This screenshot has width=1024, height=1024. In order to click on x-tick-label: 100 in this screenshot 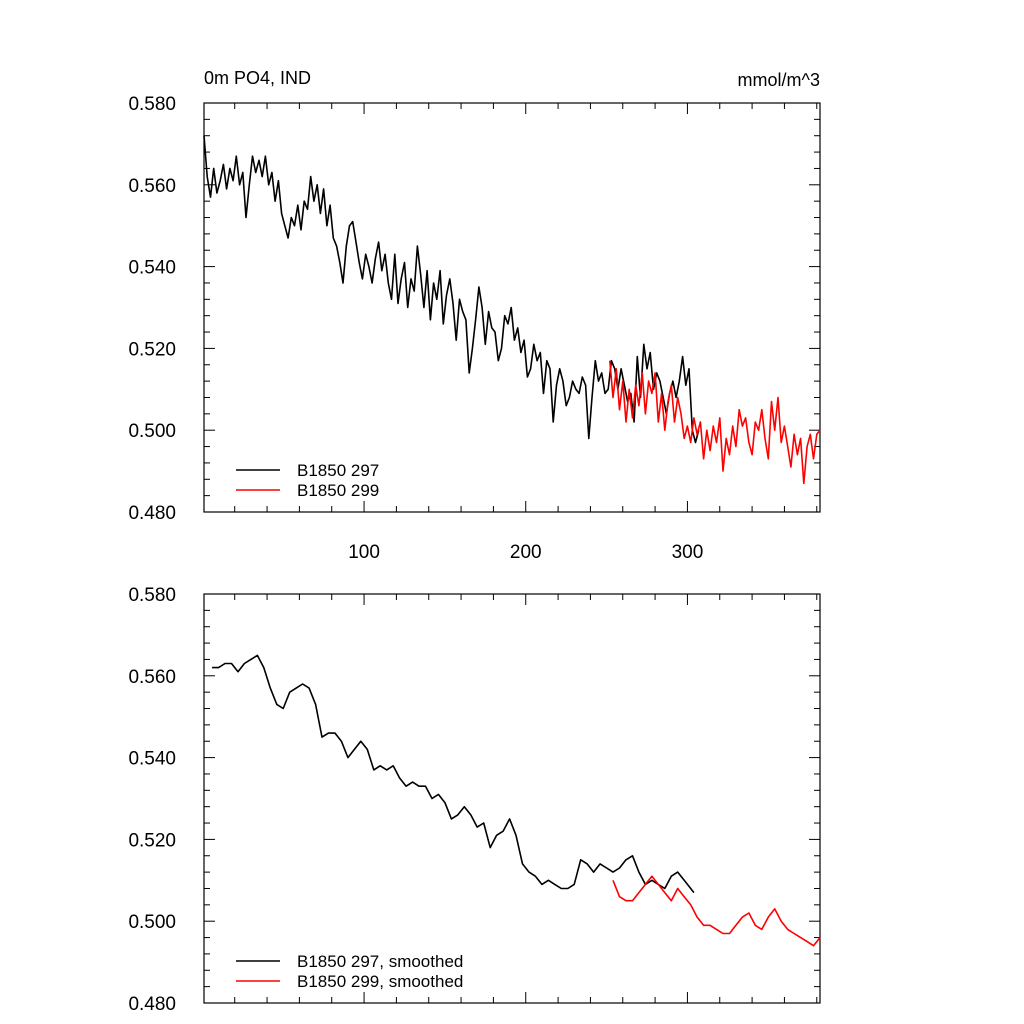, I will do `click(364, 552)`.